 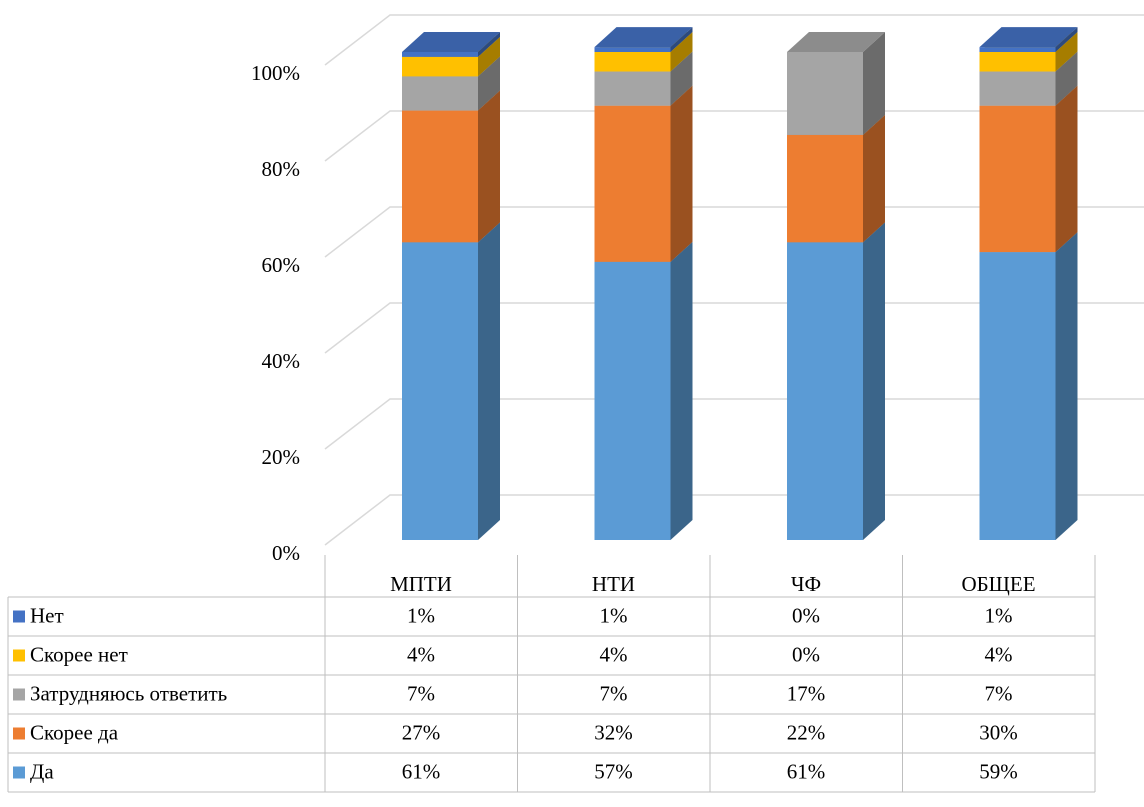 What do you see at coordinates (613, 732) in the screenshot?
I see `data-label: 32%` at bounding box center [613, 732].